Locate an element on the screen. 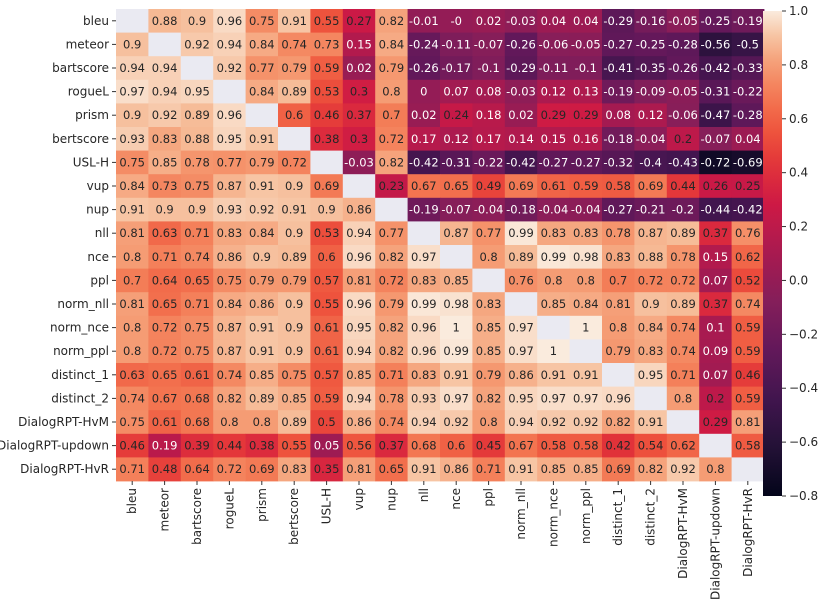 This screenshot has height=614, width=830. cell-value-label: 0.15 is located at coordinates (554, 139).